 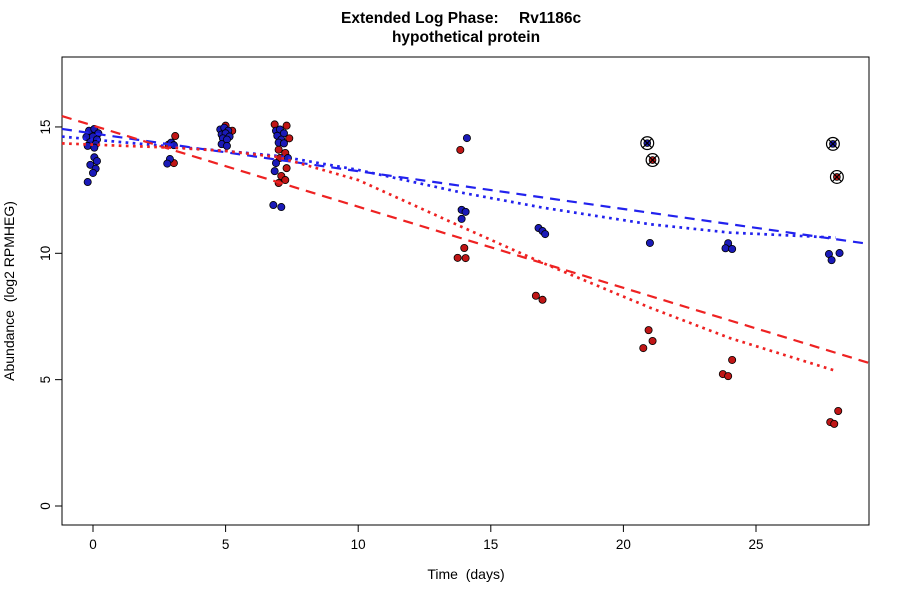 What do you see at coordinates (45, 380) in the screenshot?
I see `y-tick-label: 5` at bounding box center [45, 380].